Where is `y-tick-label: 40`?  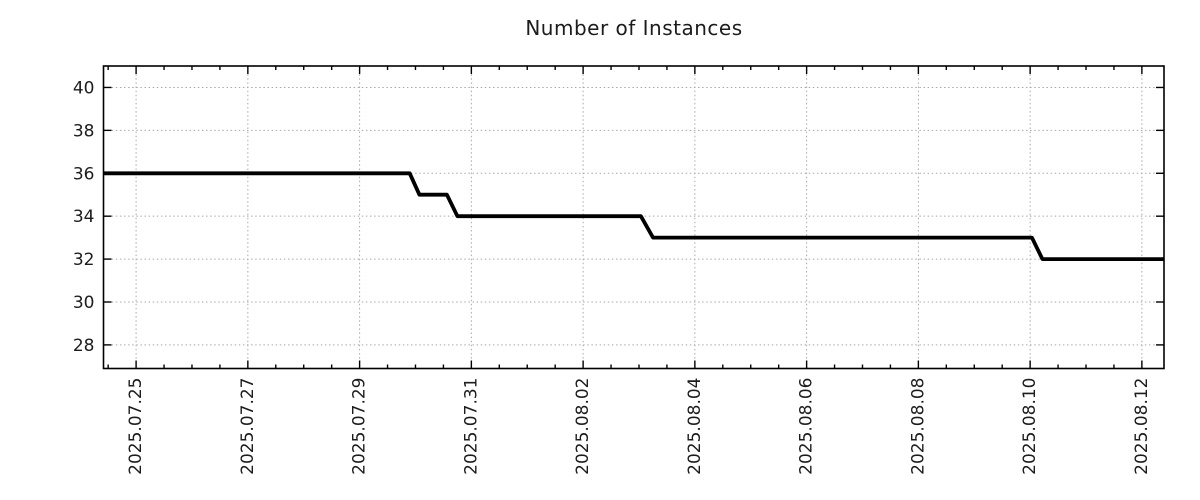
y-tick-label: 40 is located at coordinates (84, 88).